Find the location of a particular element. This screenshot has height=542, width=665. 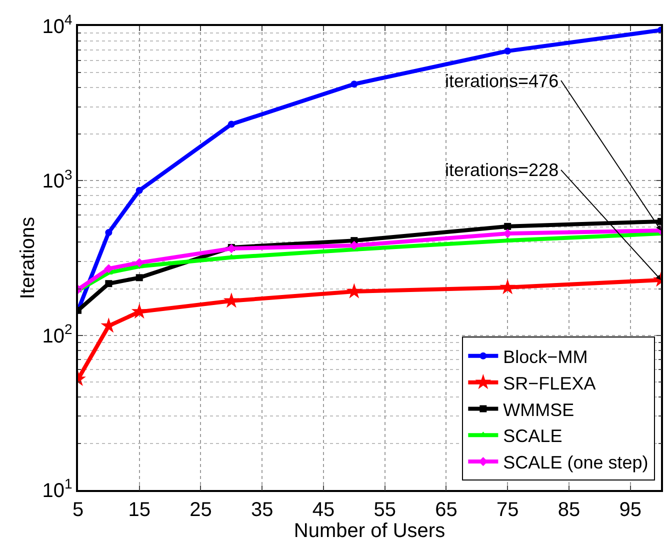

x-tick-label: 55 is located at coordinates (385, 509).